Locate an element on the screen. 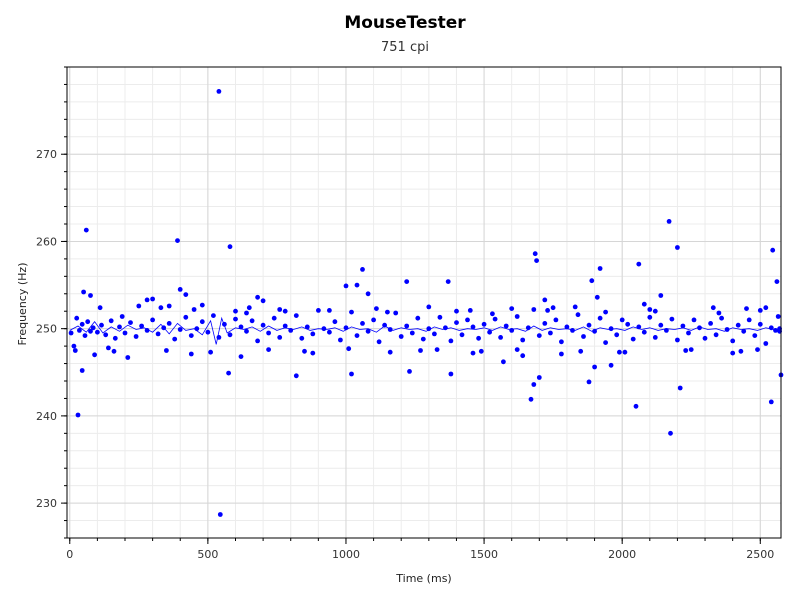 This screenshot has height=600, width=800. x-tick-label: 0 is located at coordinates (69, 554).